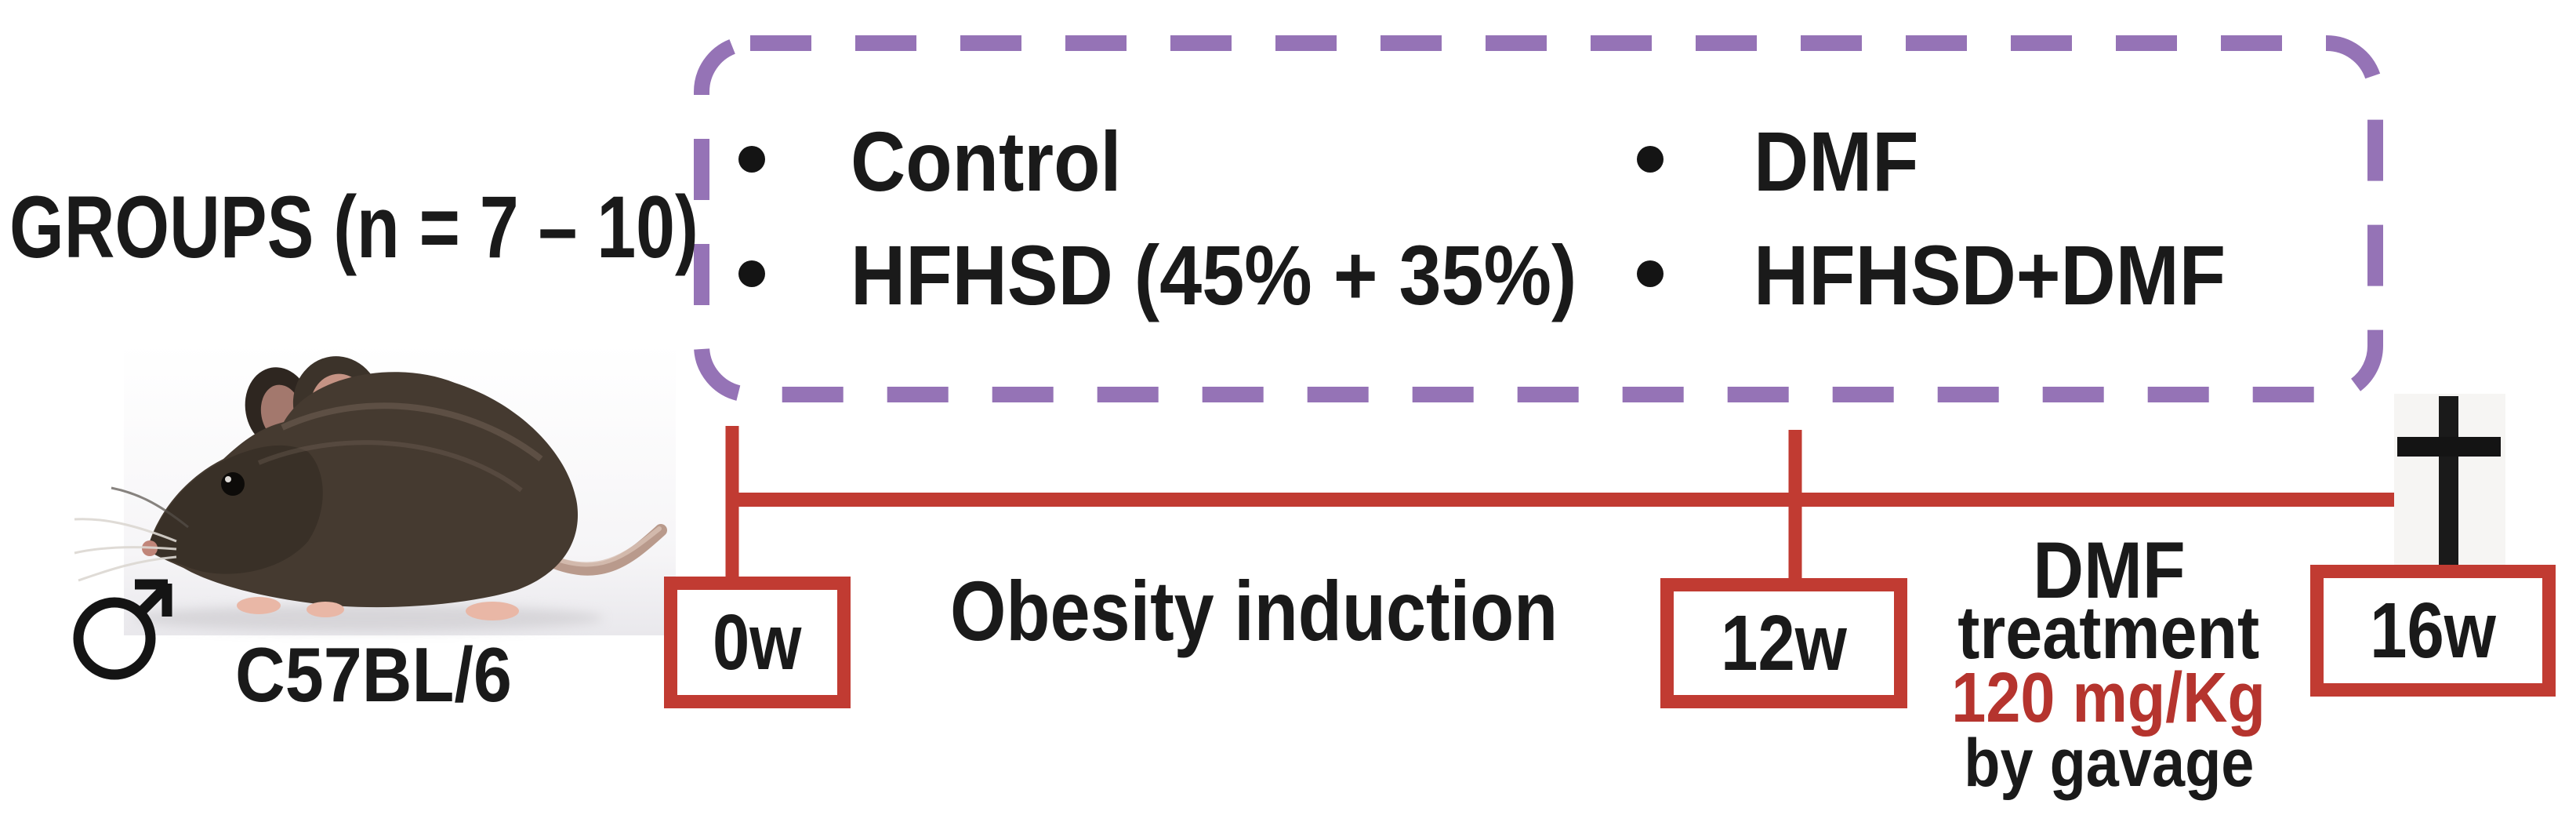  I want to click on timeline, so click(1581, 504).